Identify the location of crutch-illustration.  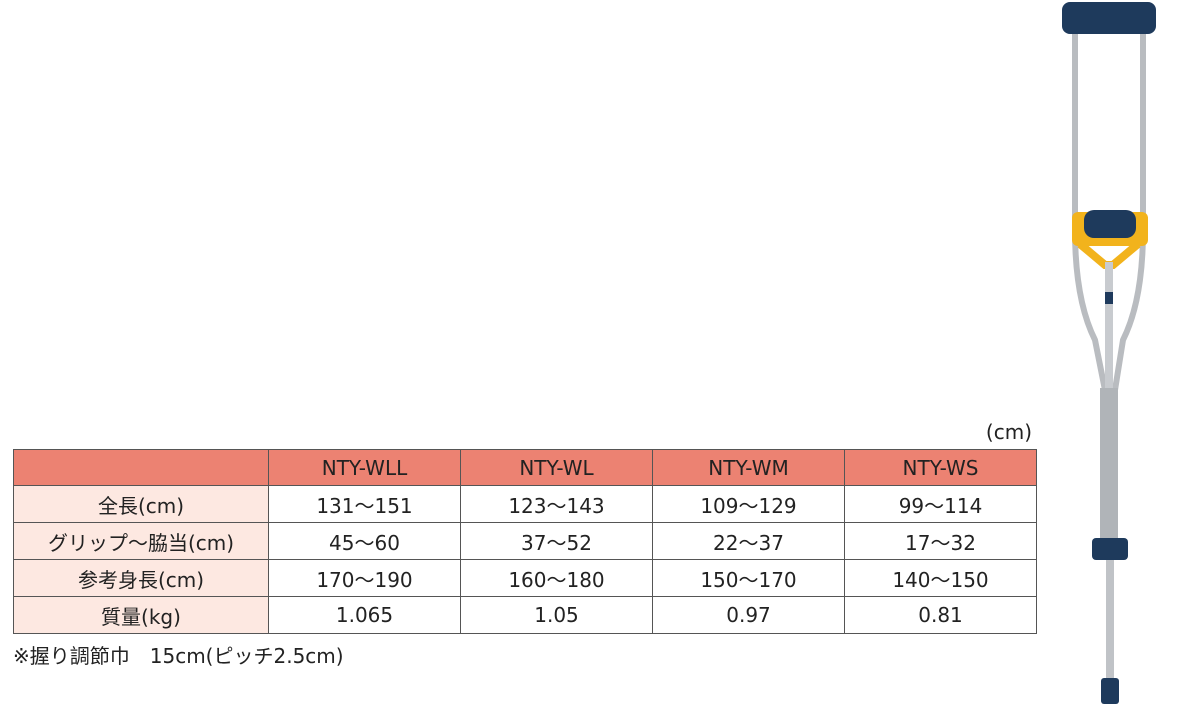
(1109, 353).